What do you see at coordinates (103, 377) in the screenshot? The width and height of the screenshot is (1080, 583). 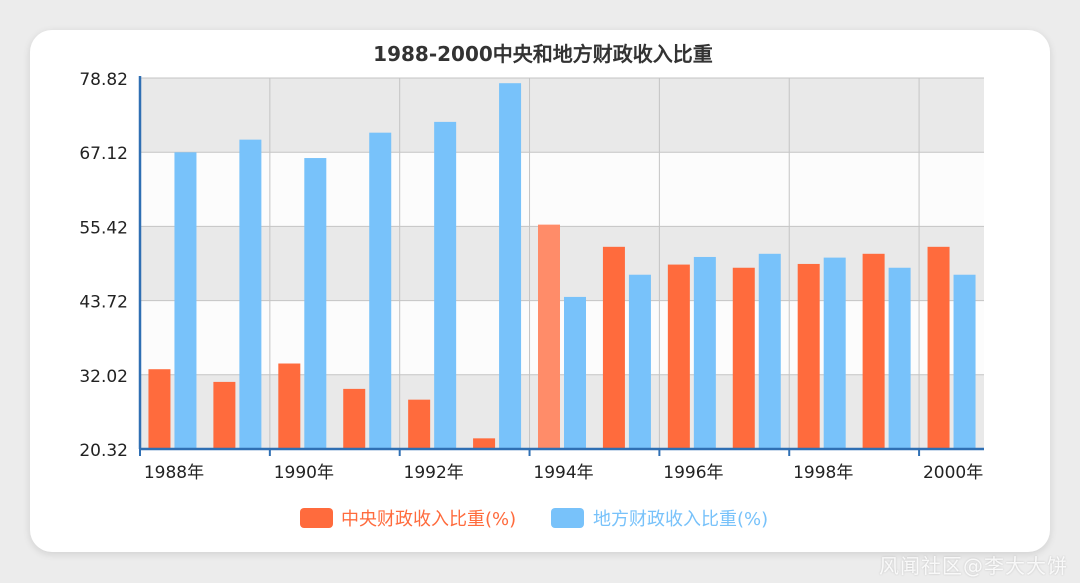 I see `y-tick-label: 32.02` at bounding box center [103, 377].